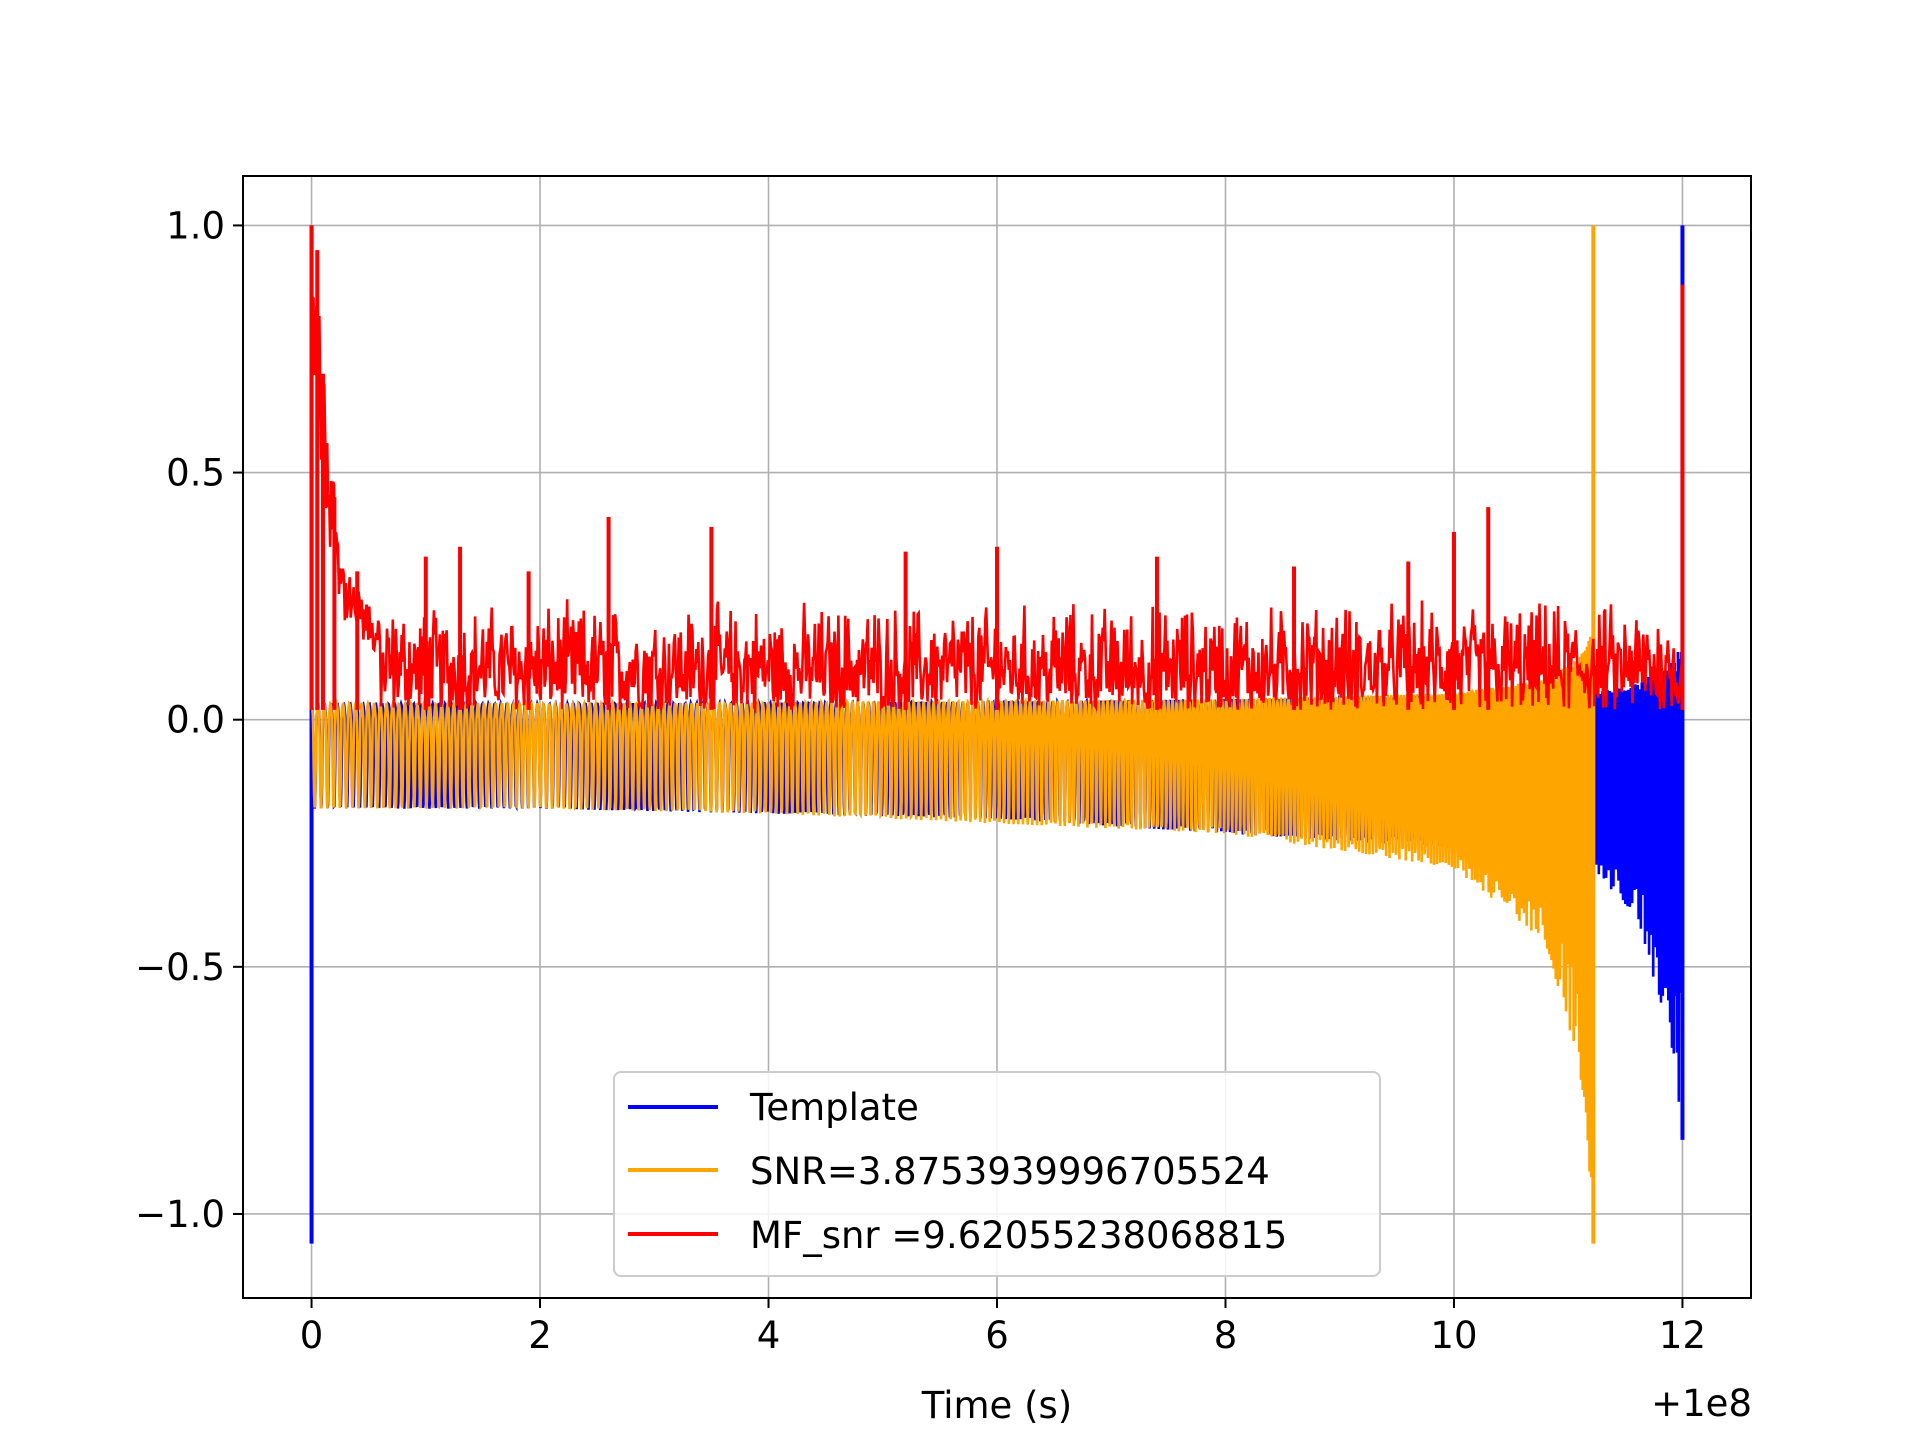 Image resolution: width=1920 pixels, height=1440 pixels. What do you see at coordinates (540, 1335) in the screenshot?
I see `x-tick-label: 2` at bounding box center [540, 1335].